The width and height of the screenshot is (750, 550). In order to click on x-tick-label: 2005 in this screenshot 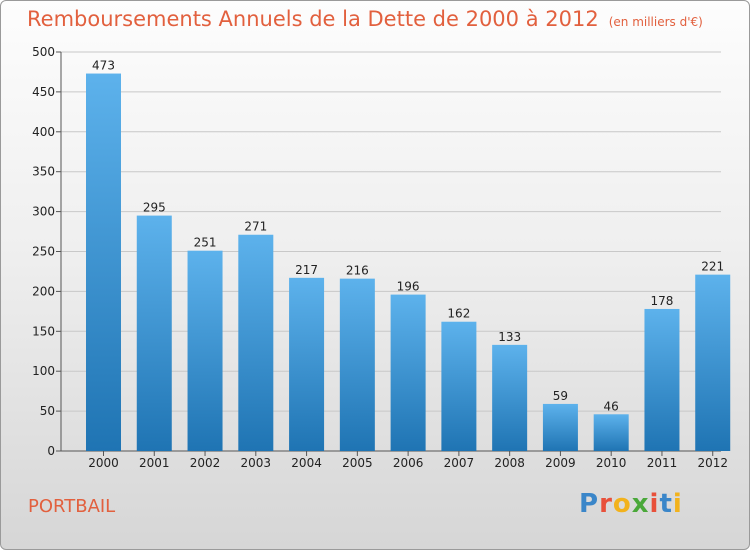, I will do `click(357, 463)`.